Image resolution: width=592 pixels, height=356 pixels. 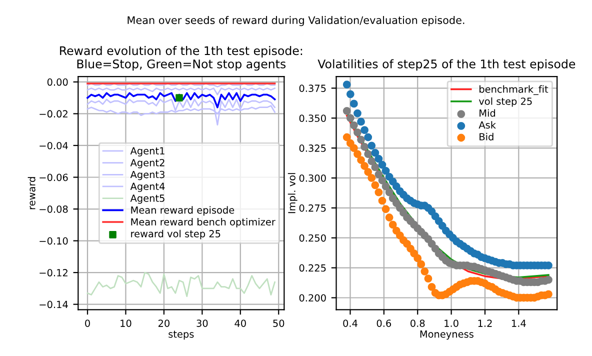 What do you see at coordinates (488, 113) in the screenshot?
I see `legend-label: Mid` at bounding box center [488, 113].